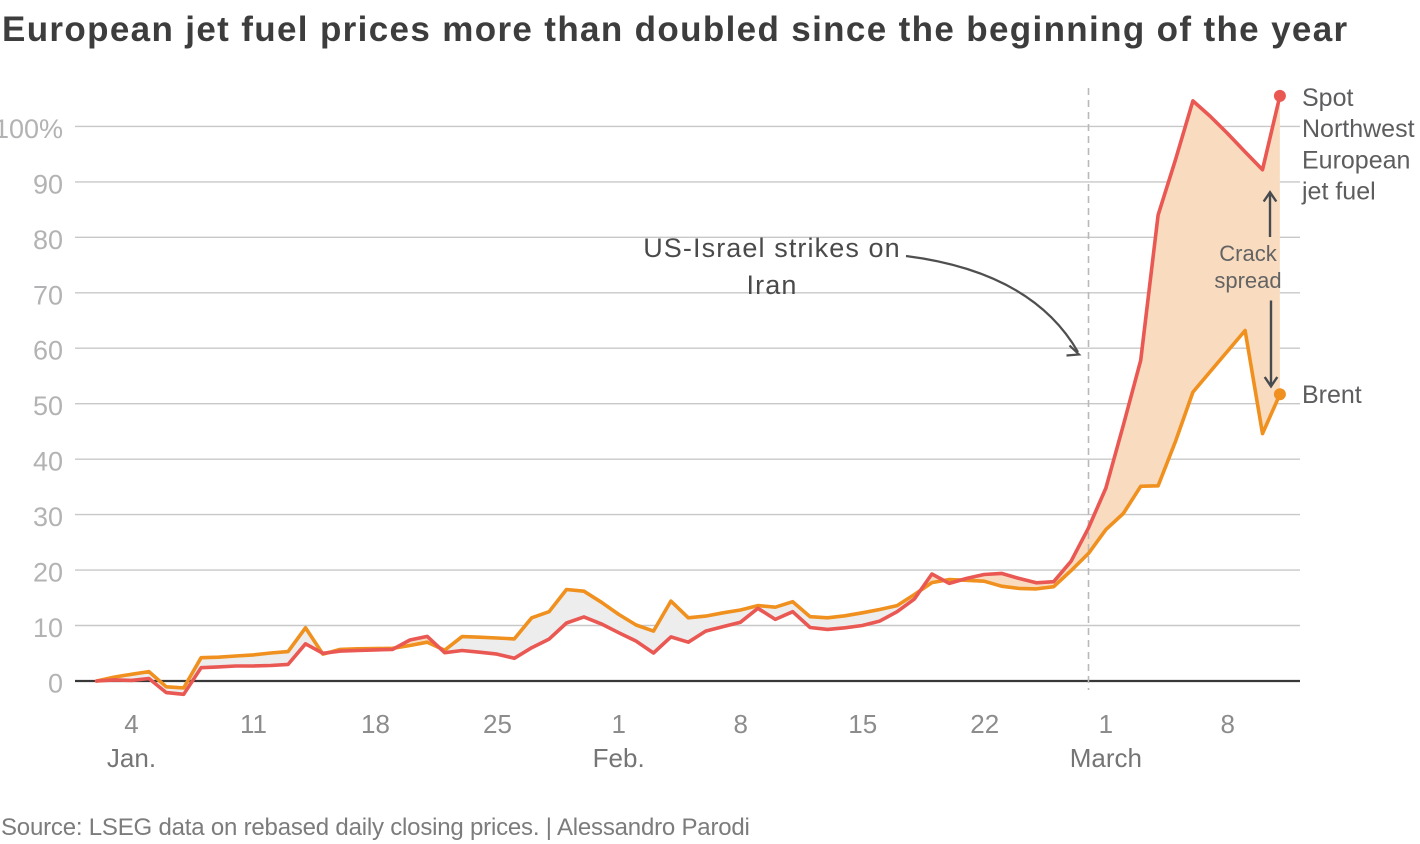 This screenshot has height=844, width=1420. Describe the element at coordinates (48, 628) in the screenshot. I see `svg-text: 10` at that location.